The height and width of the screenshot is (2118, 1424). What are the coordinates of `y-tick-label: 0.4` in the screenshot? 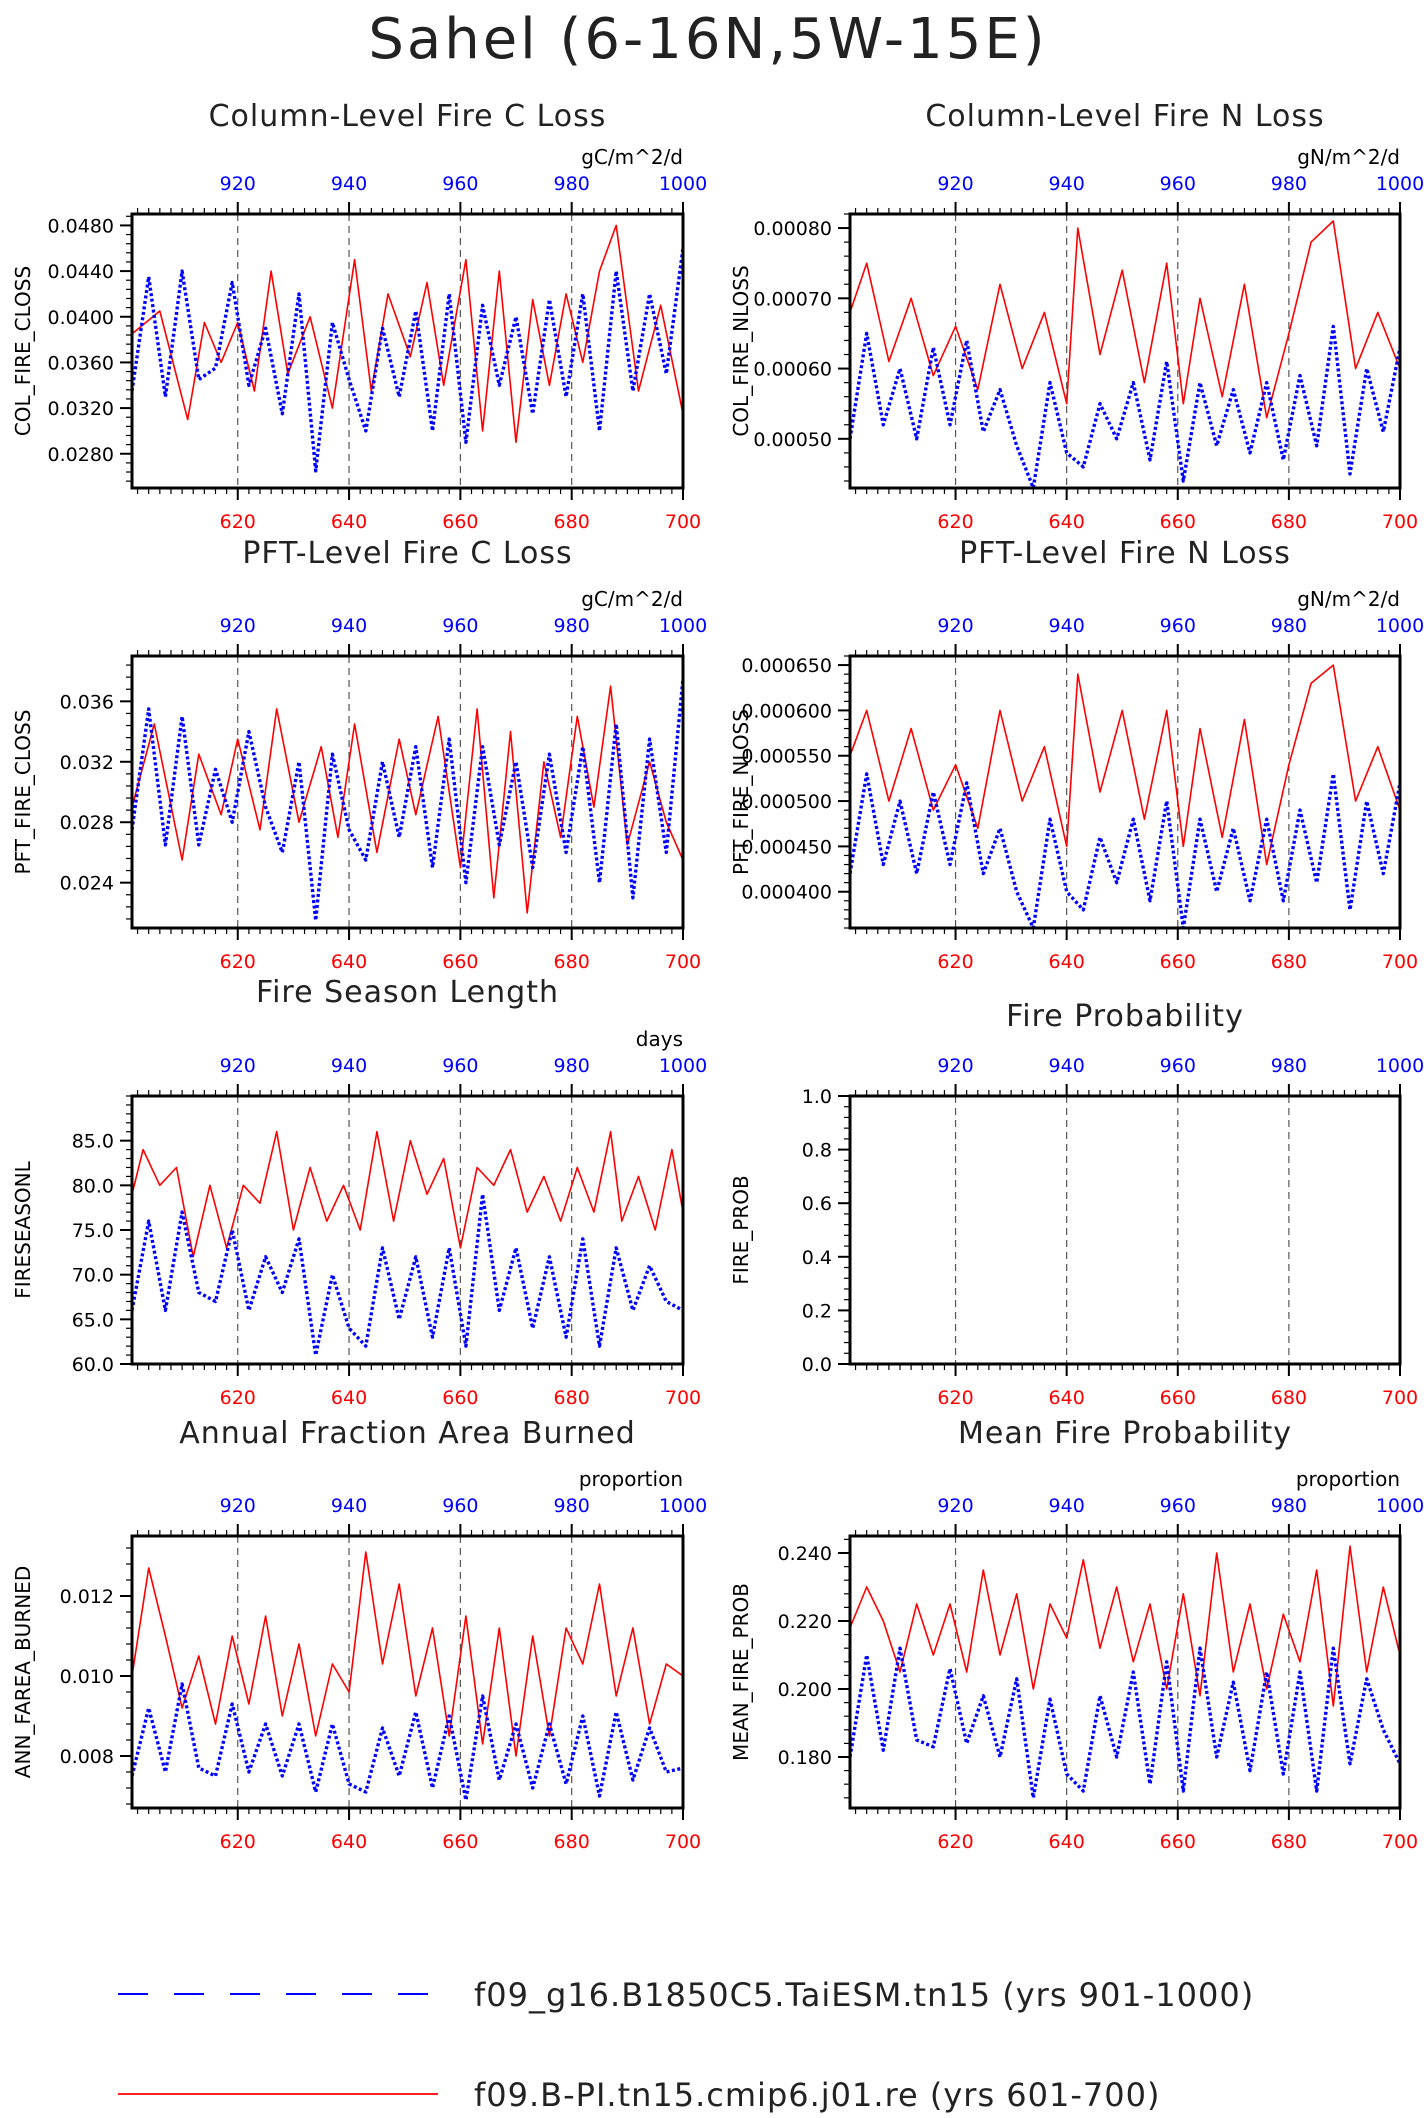 It's located at (817, 1258).